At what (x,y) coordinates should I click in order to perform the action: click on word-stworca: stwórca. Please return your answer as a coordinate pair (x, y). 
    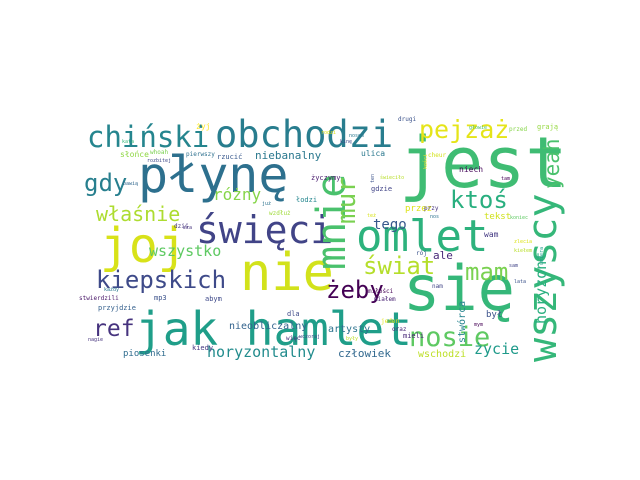
    Looking at the image, I should click on (462, 321).